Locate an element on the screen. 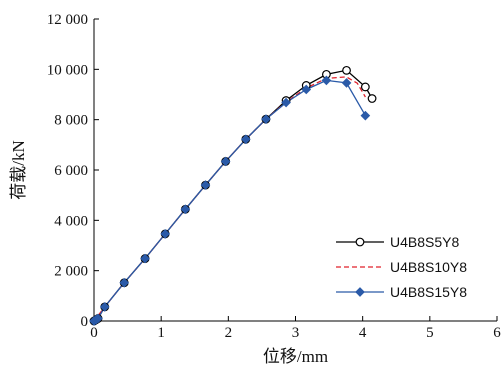  y-tick-label: 12 000 is located at coordinates (67, 20).